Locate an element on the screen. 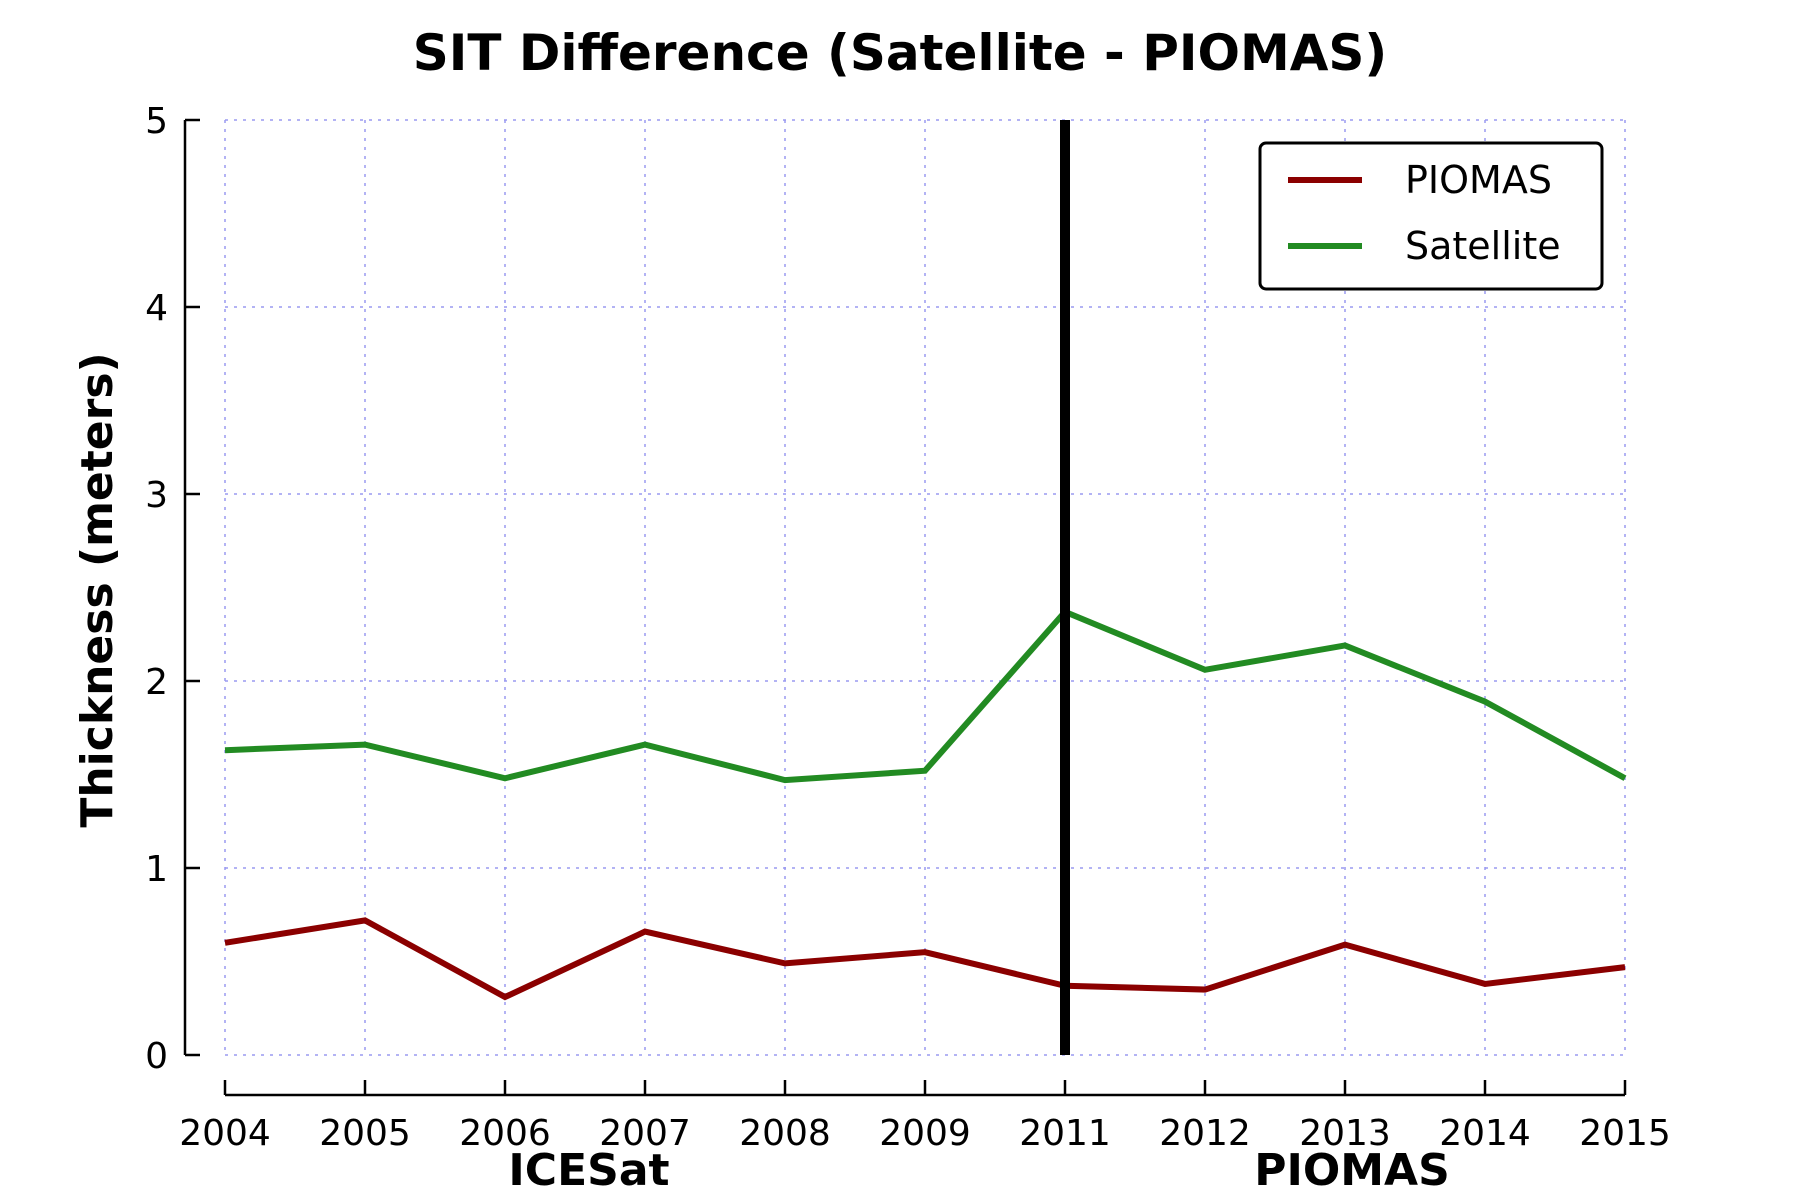 Image resolution: width=1800 pixels, height=1200 pixels. x-tick-label: 2011 is located at coordinates (1065, 1133).